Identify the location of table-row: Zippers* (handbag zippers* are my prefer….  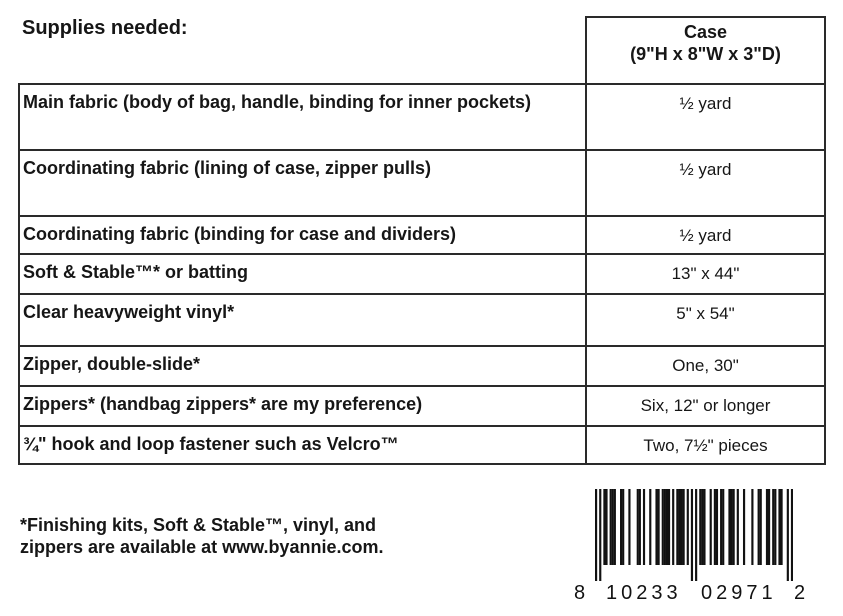
(422, 406).